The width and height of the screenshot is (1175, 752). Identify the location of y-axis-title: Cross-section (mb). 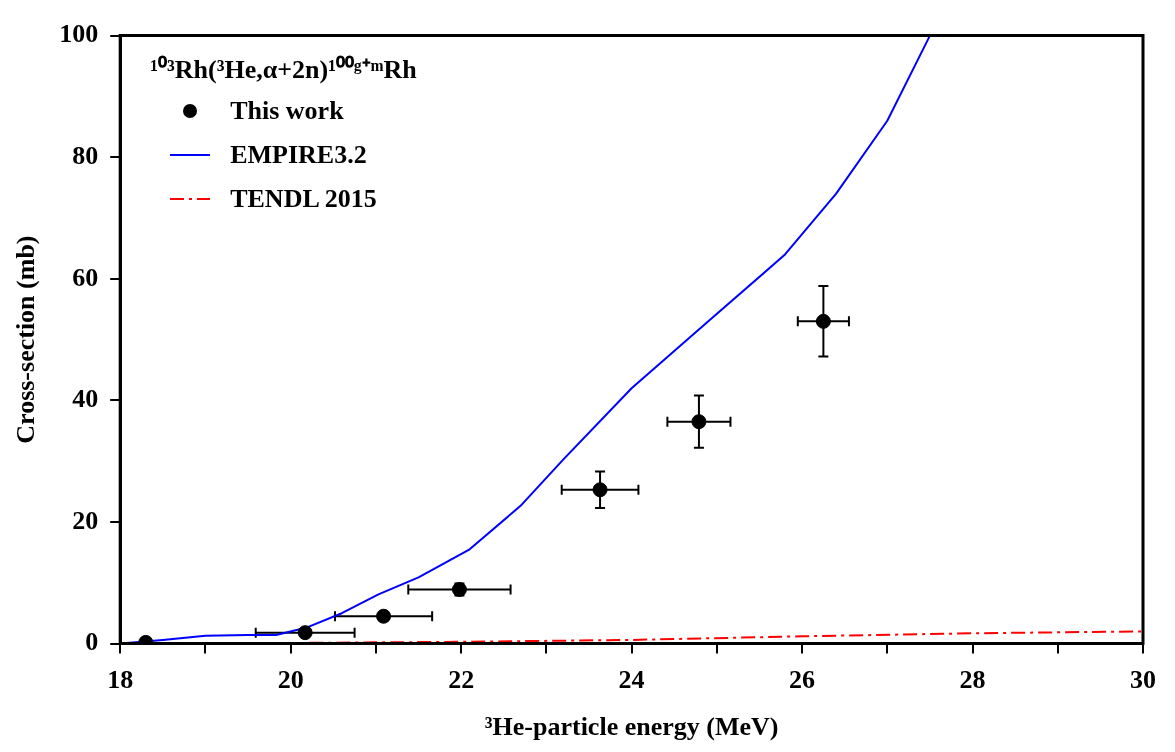
(26, 339).